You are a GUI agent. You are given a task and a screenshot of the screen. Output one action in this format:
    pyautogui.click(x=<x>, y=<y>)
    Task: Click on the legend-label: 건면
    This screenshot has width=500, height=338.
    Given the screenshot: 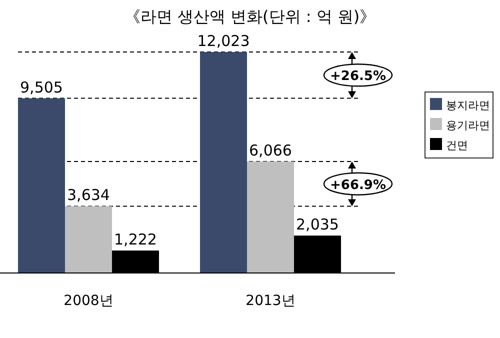 What is the action you would take?
    pyautogui.click(x=457, y=145)
    